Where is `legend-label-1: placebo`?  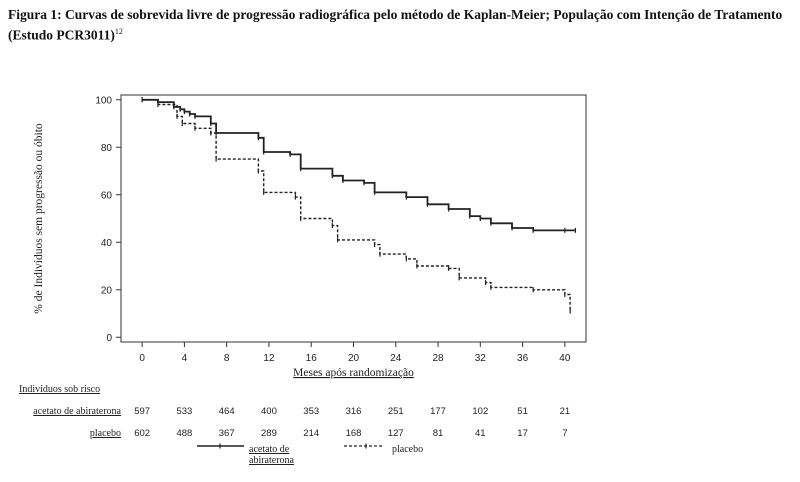
legend-label-1: placebo is located at coordinates (407, 449).